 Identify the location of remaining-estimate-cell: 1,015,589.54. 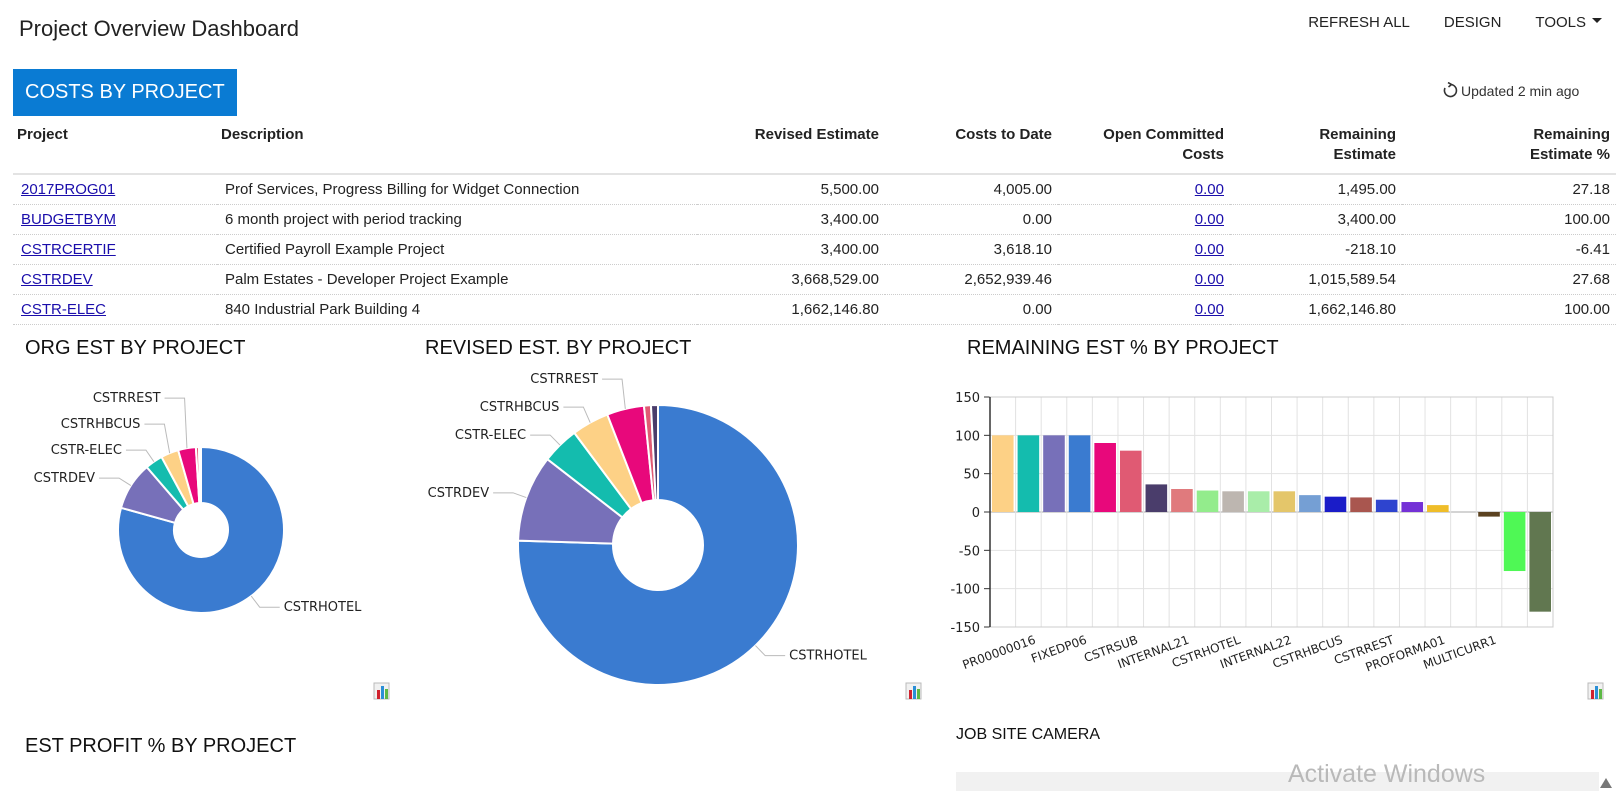
(1352, 279).